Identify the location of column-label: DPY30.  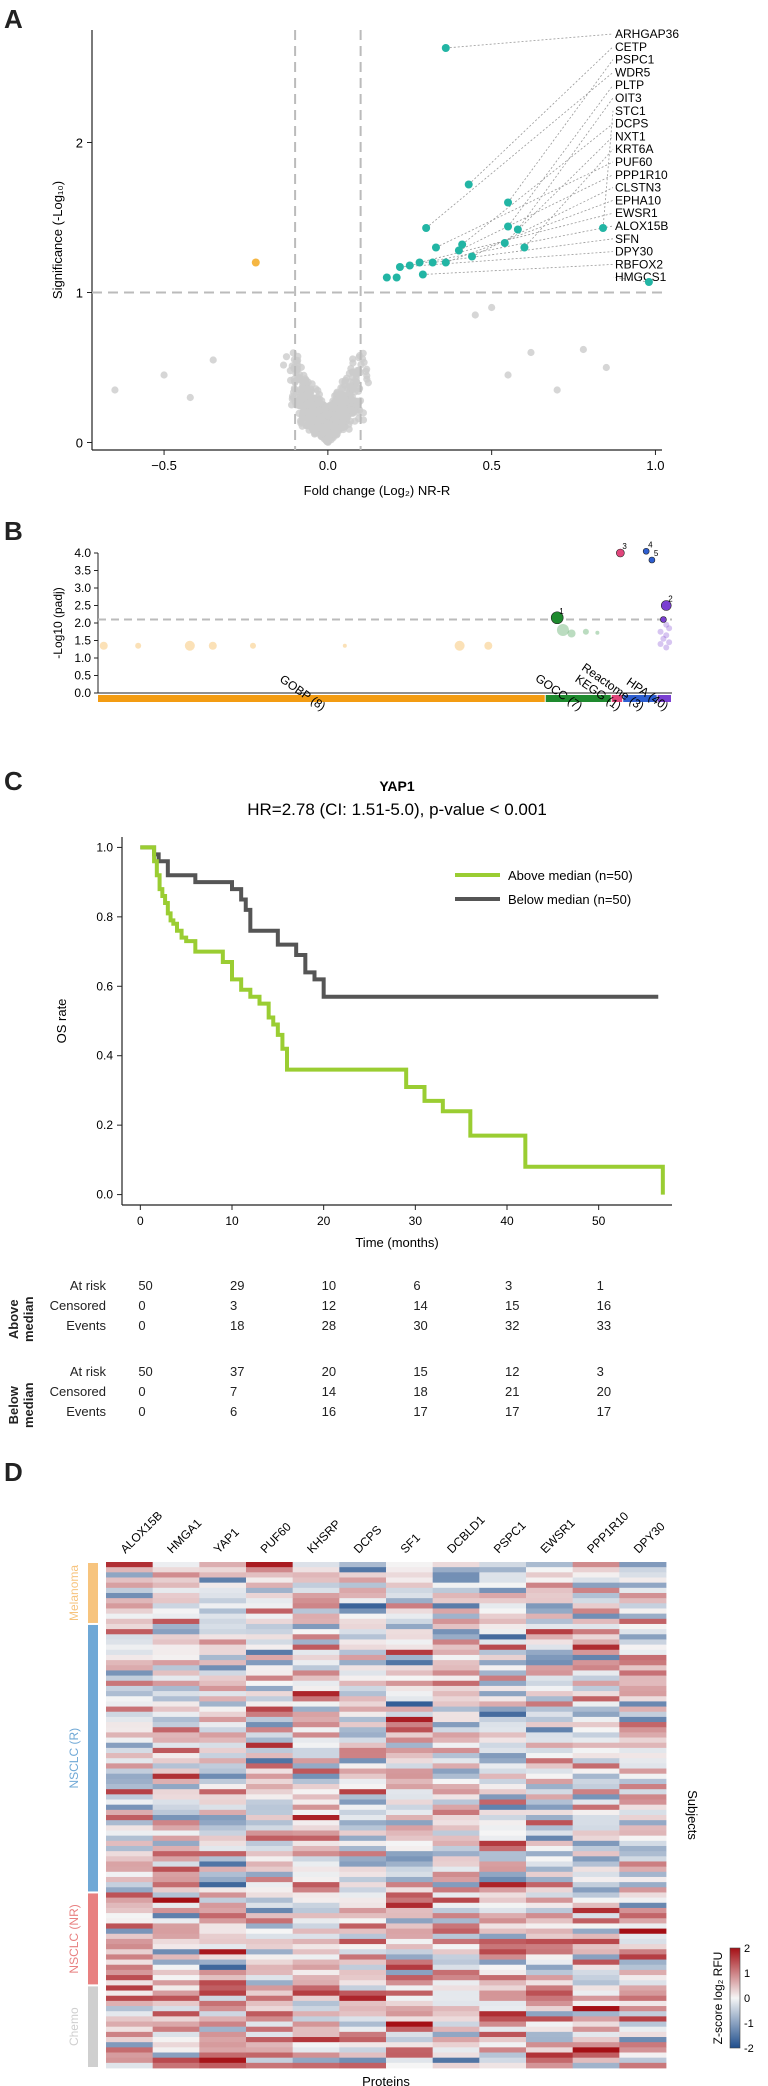
(649, 1537).